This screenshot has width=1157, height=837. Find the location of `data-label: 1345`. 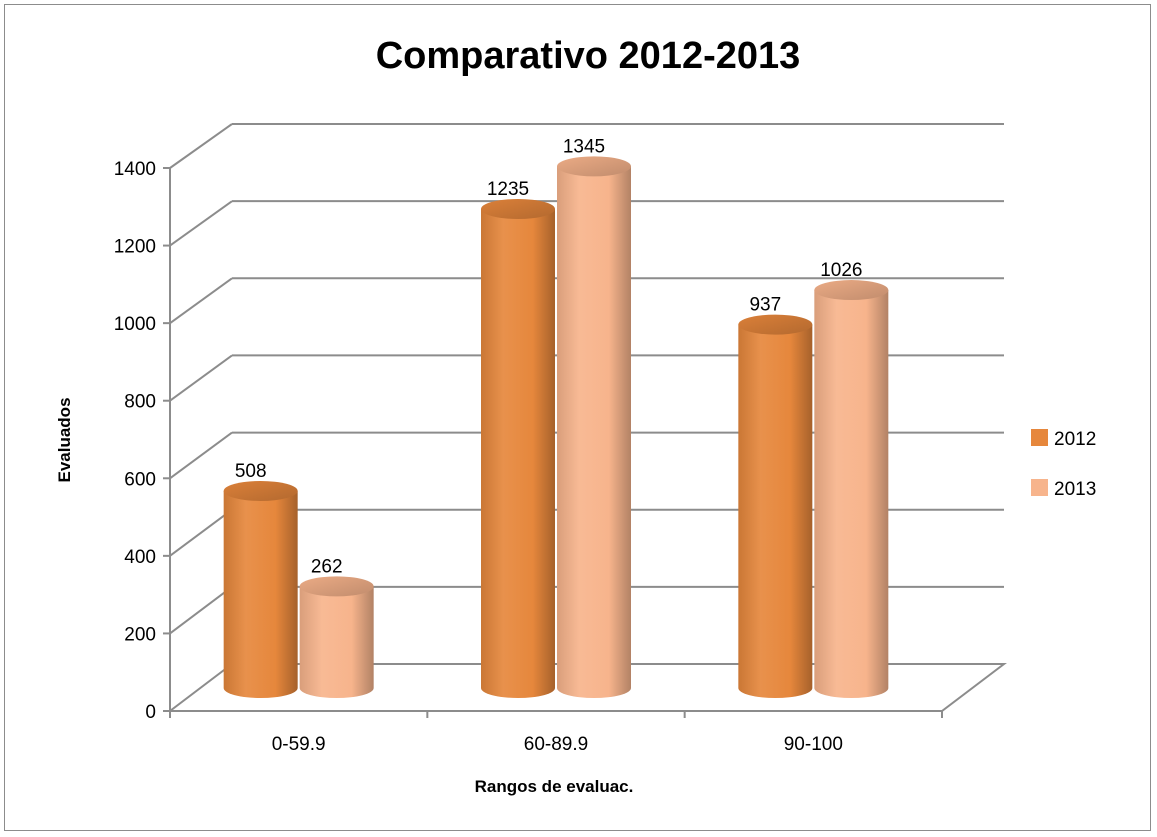

data-label: 1345 is located at coordinates (584, 146).